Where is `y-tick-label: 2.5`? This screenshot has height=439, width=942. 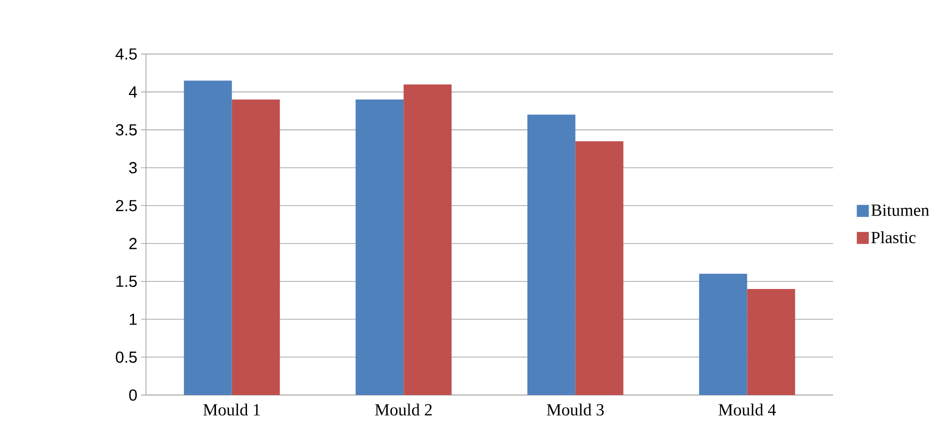
y-tick-label: 2.5 is located at coordinates (126, 206).